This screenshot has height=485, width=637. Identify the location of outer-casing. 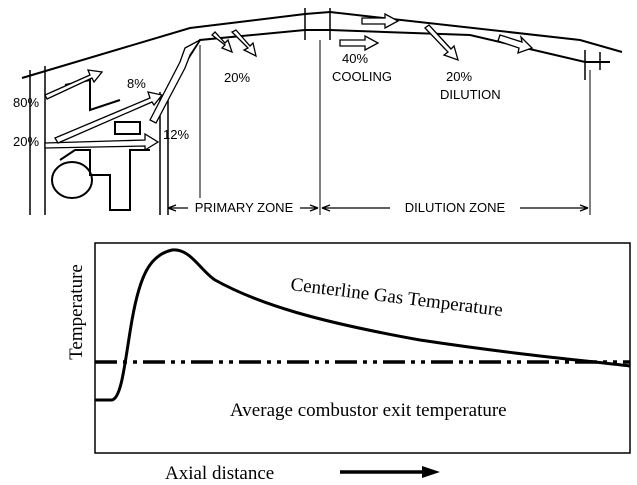
(322, 44).